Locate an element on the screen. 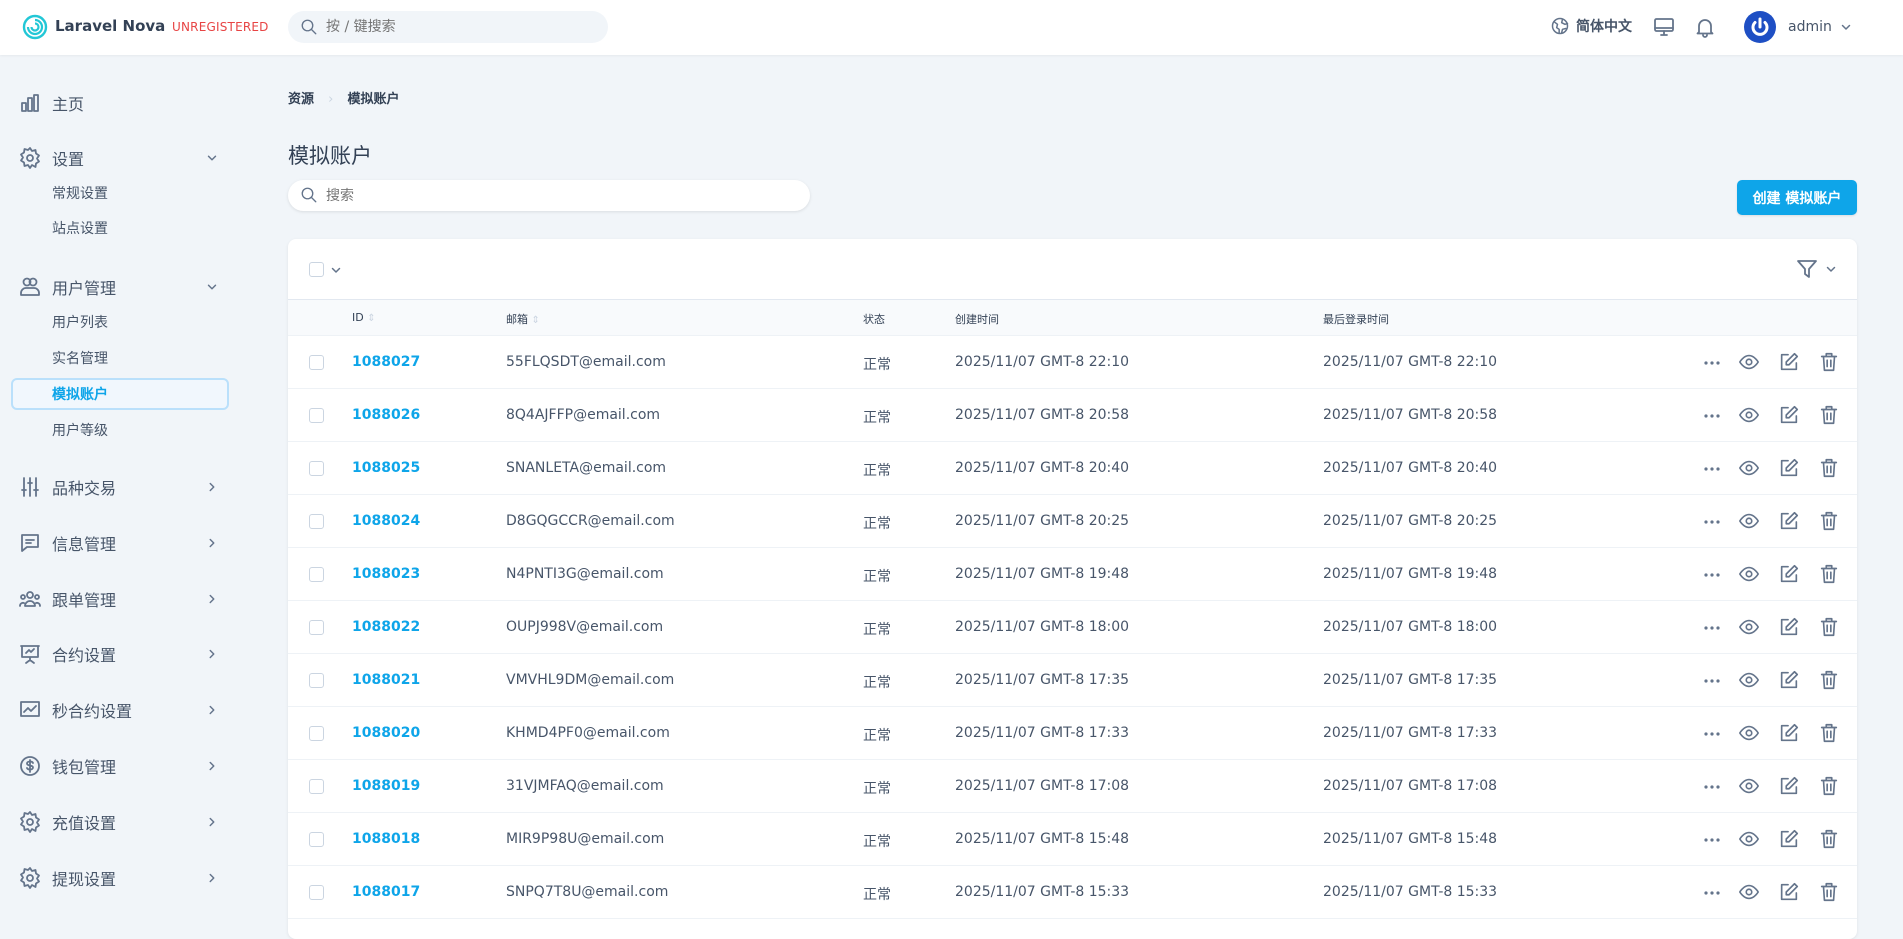 Image resolution: width=1903 pixels, height=939 pixels. sidebar-item-5: 跟单管理 is located at coordinates (115, 599).